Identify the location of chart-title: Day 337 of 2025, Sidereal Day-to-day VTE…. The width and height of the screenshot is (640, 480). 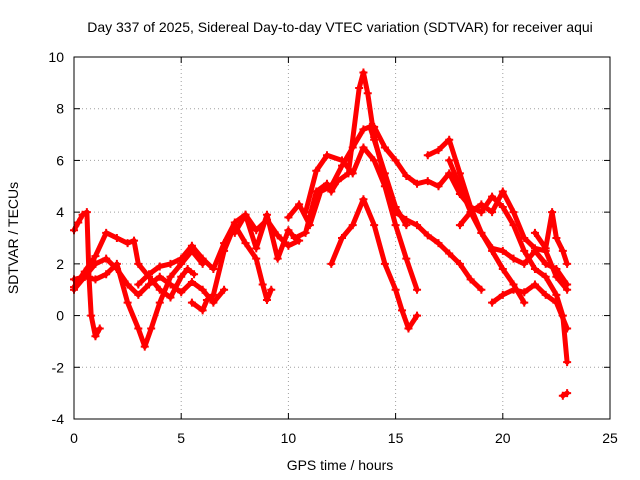
(340, 27).